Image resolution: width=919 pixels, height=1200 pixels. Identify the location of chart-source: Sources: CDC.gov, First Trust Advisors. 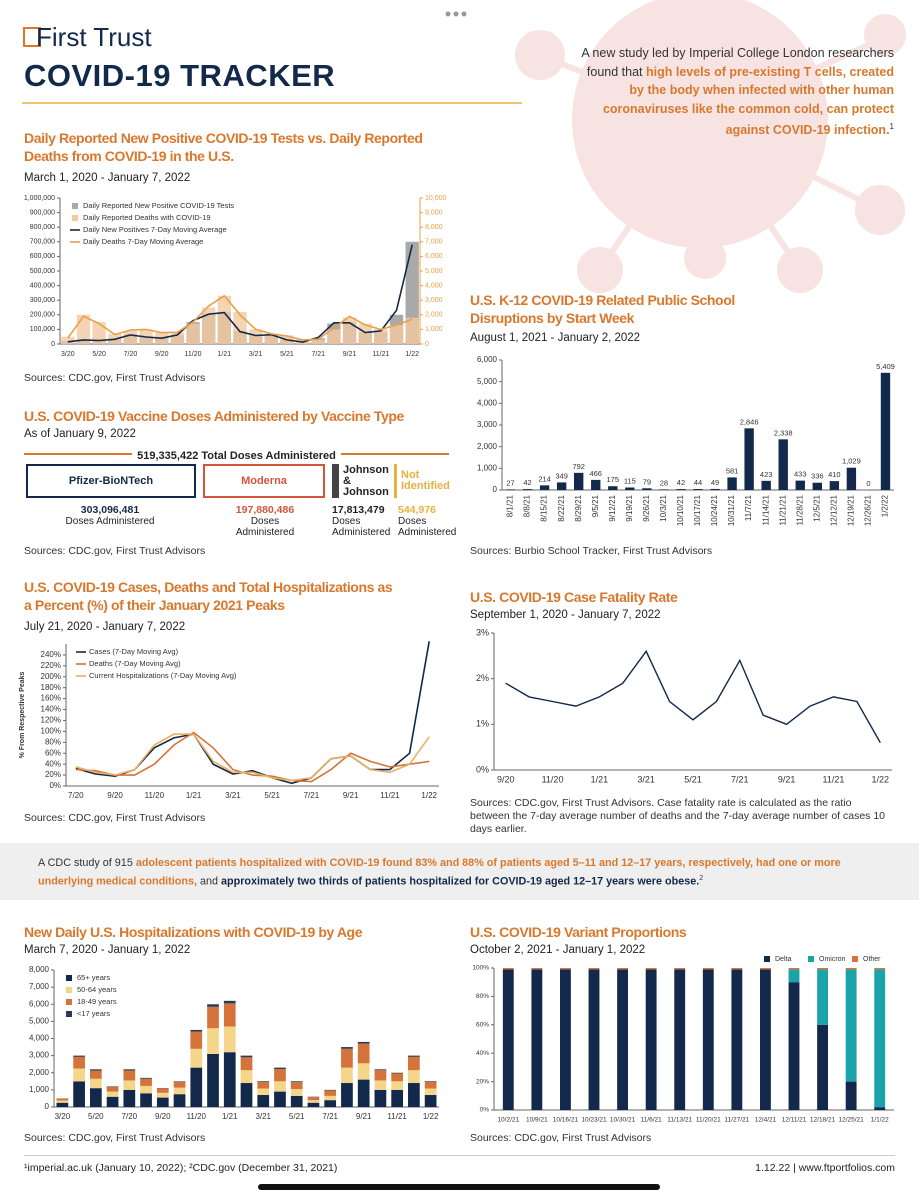
(115, 818).